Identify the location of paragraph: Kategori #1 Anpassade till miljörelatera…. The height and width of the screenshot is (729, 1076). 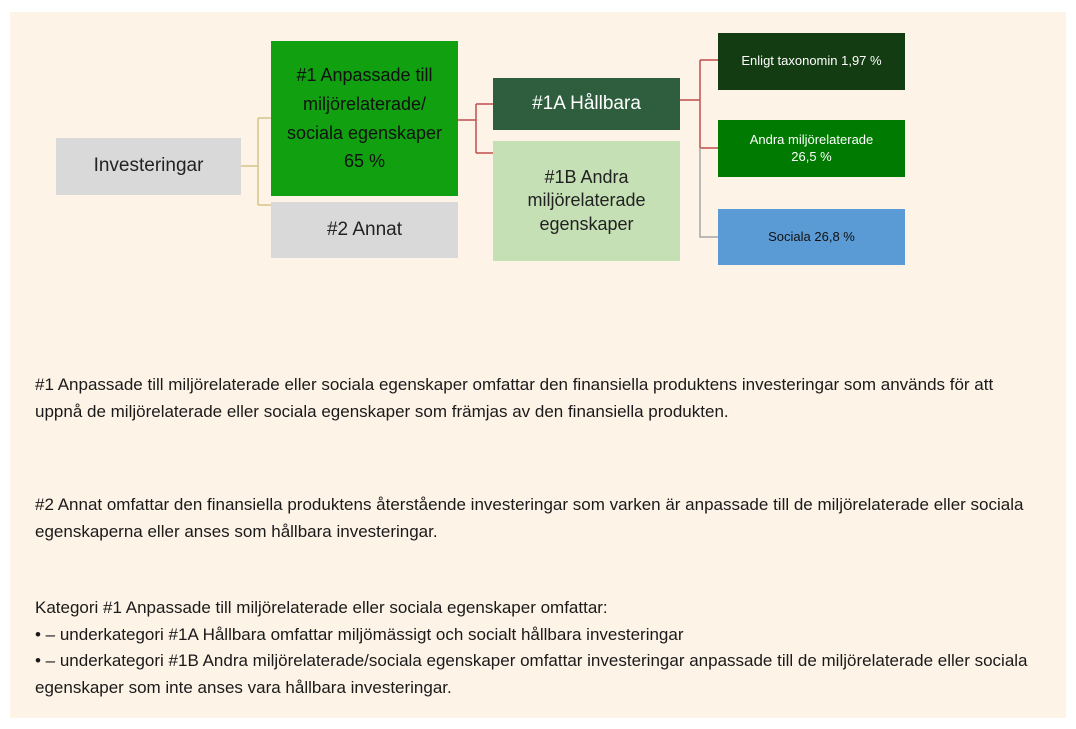
(321, 607).